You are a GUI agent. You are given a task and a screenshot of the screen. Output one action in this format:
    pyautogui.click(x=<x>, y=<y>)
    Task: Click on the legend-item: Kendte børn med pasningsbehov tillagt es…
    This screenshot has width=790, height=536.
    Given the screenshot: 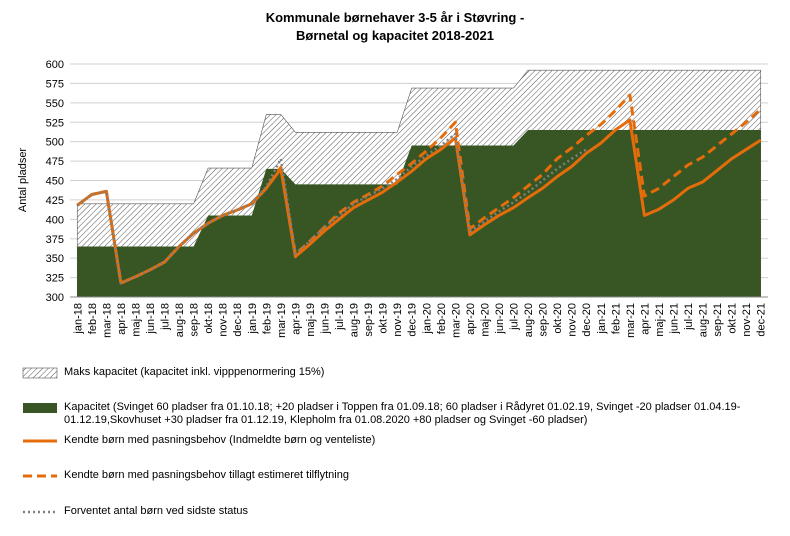 What is the action you would take?
    pyautogui.click(x=402, y=476)
    